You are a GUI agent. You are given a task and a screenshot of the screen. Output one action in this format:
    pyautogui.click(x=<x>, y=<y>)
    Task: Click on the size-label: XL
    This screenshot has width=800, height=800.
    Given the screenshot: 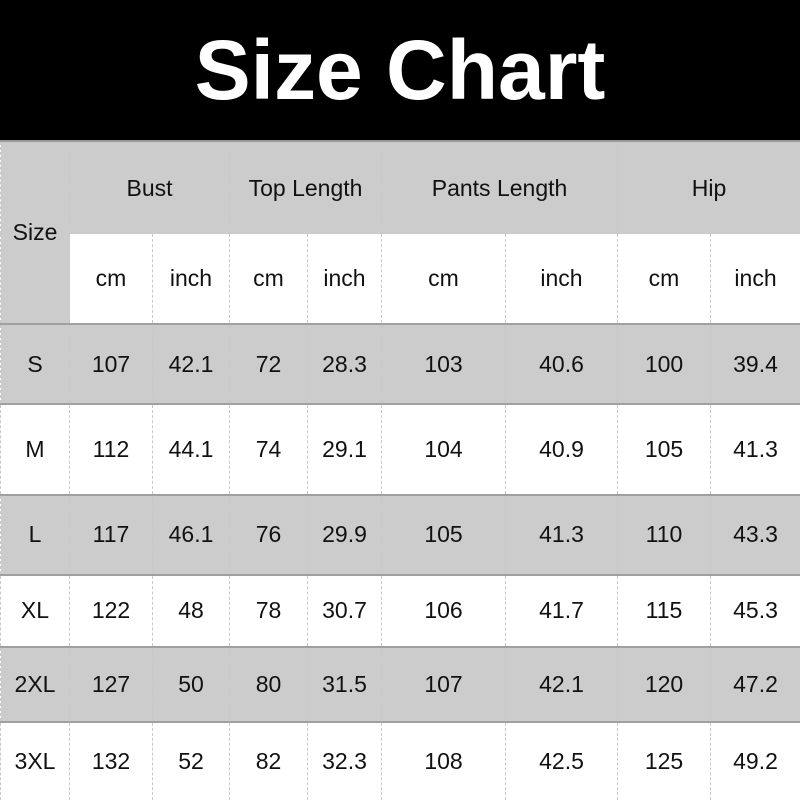 What is the action you would take?
    pyautogui.click(x=35, y=610)
    